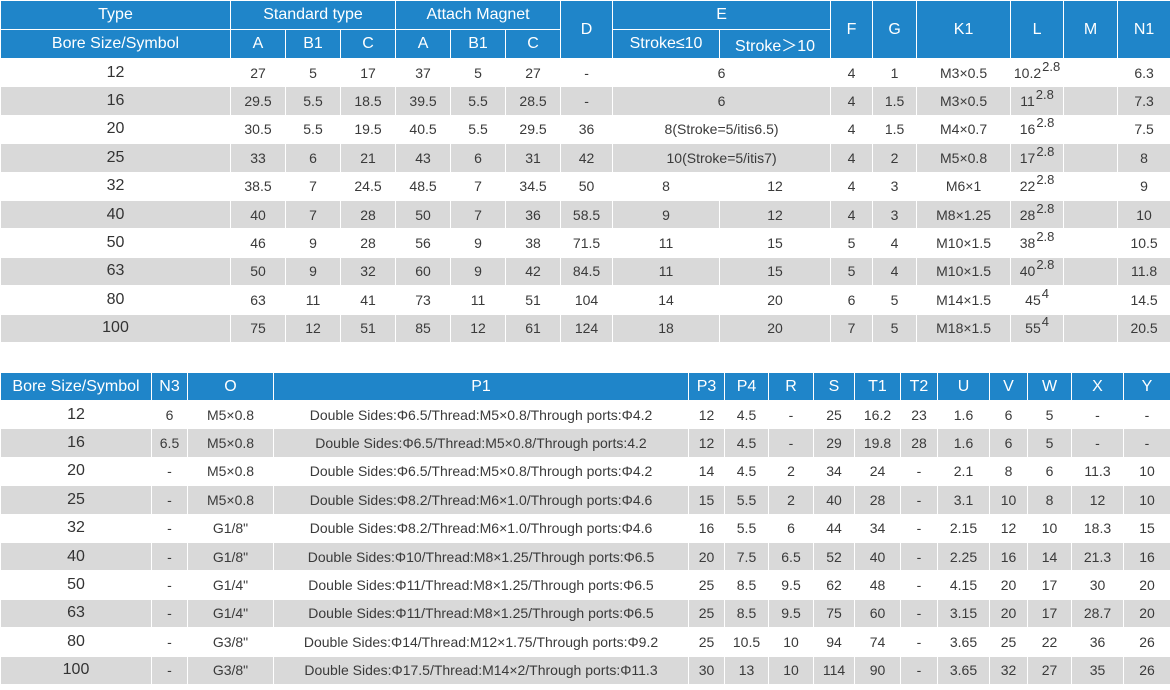 Image resolution: width=1170 pixels, height=690 pixels. I want to click on magnet-b1-cell-value: 5.5, so click(478, 101).